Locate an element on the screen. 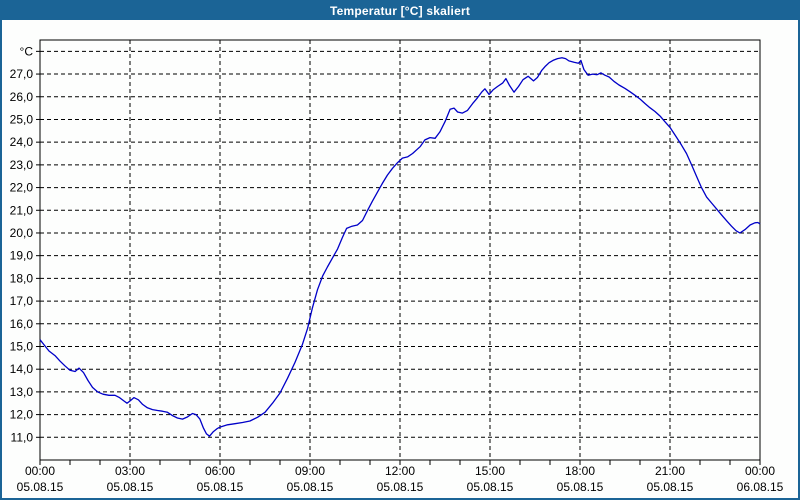 This screenshot has height=500, width=800. x-tick-time-label: 09:00 is located at coordinates (310, 471).